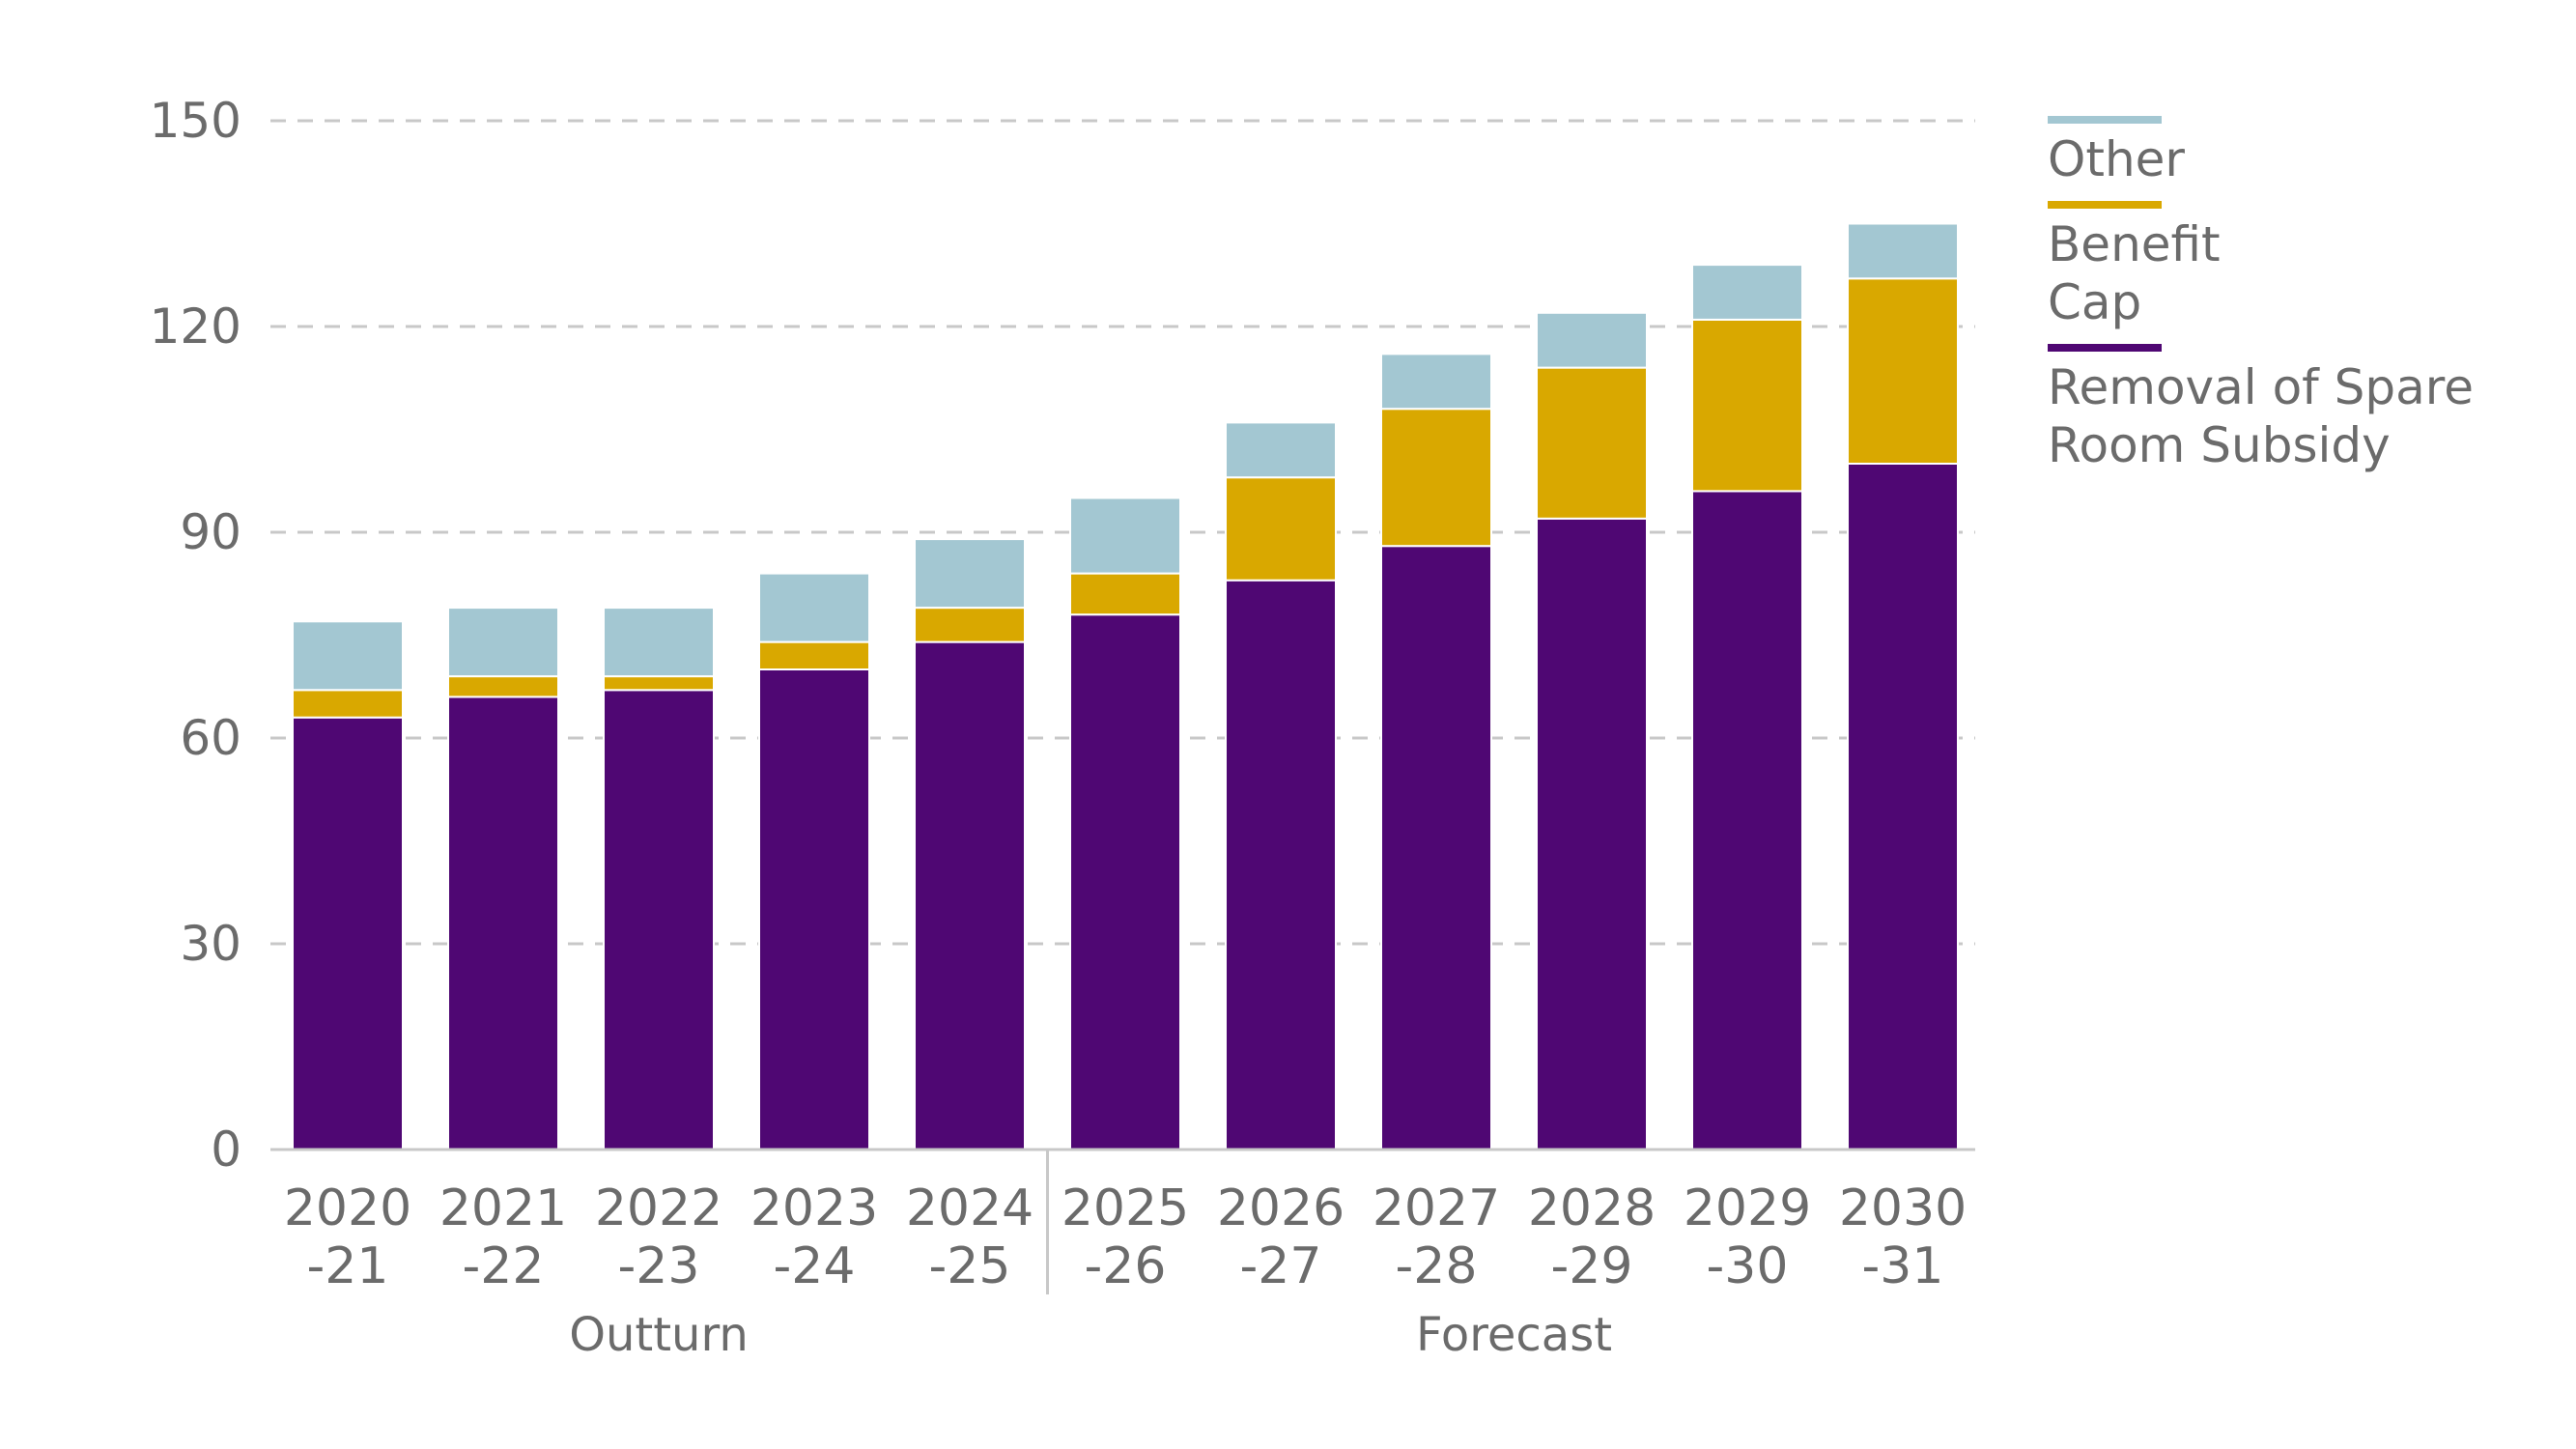 The width and height of the screenshot is (2576, 1449). I want to click on y-tick-label: 150, so click(195, 121).